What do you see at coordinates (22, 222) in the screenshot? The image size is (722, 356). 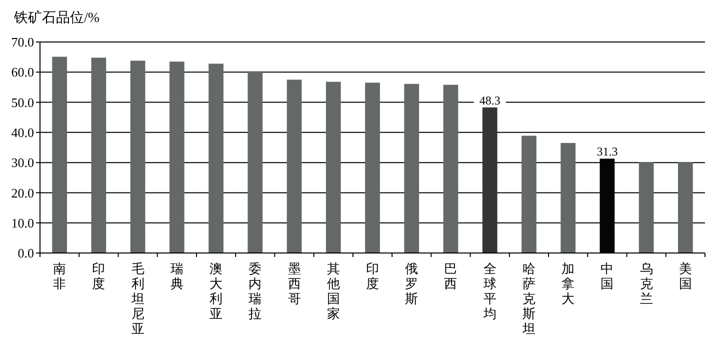 I see `y-tick-label: 10.0` at bounding box center [22, 222].